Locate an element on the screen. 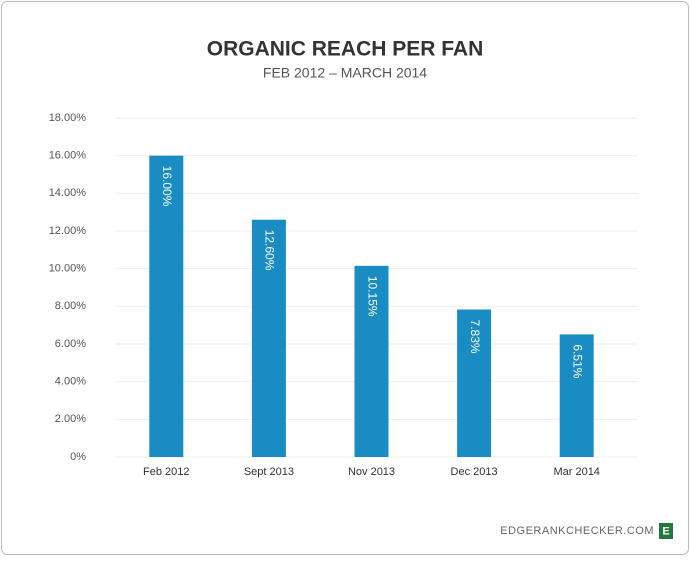 Image resolution: width=690 pixels, height=561 pixels. value-label: 12.60% is located at coordinates (270, 250).